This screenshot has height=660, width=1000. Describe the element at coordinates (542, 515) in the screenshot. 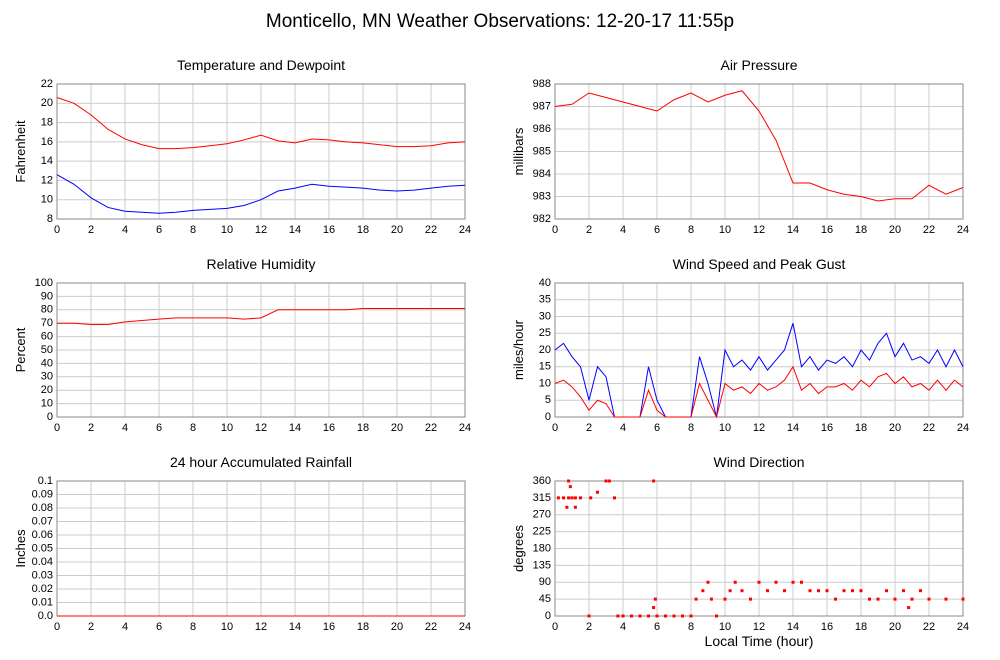

I see `y-tick-label: 270` at that location.